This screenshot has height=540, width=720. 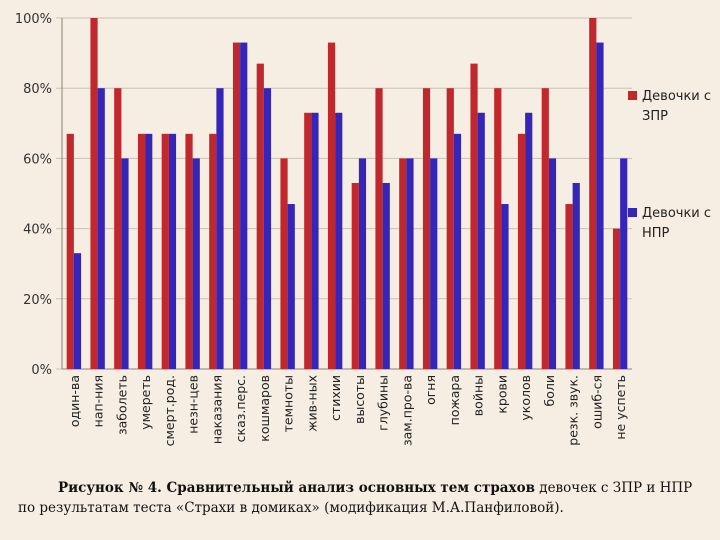 What do you see at coordinates (573, 410) in the screenshot?
I see `x-category-label: резк. звук.` at bounding box center [573, 410].